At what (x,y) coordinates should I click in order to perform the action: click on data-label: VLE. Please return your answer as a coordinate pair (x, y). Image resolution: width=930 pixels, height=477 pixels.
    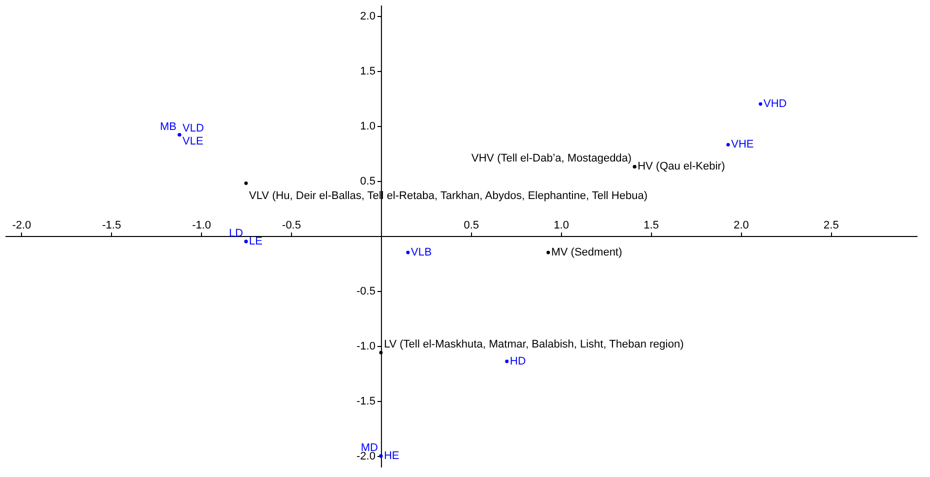
    Looking at the image, I should click on (193, 141).